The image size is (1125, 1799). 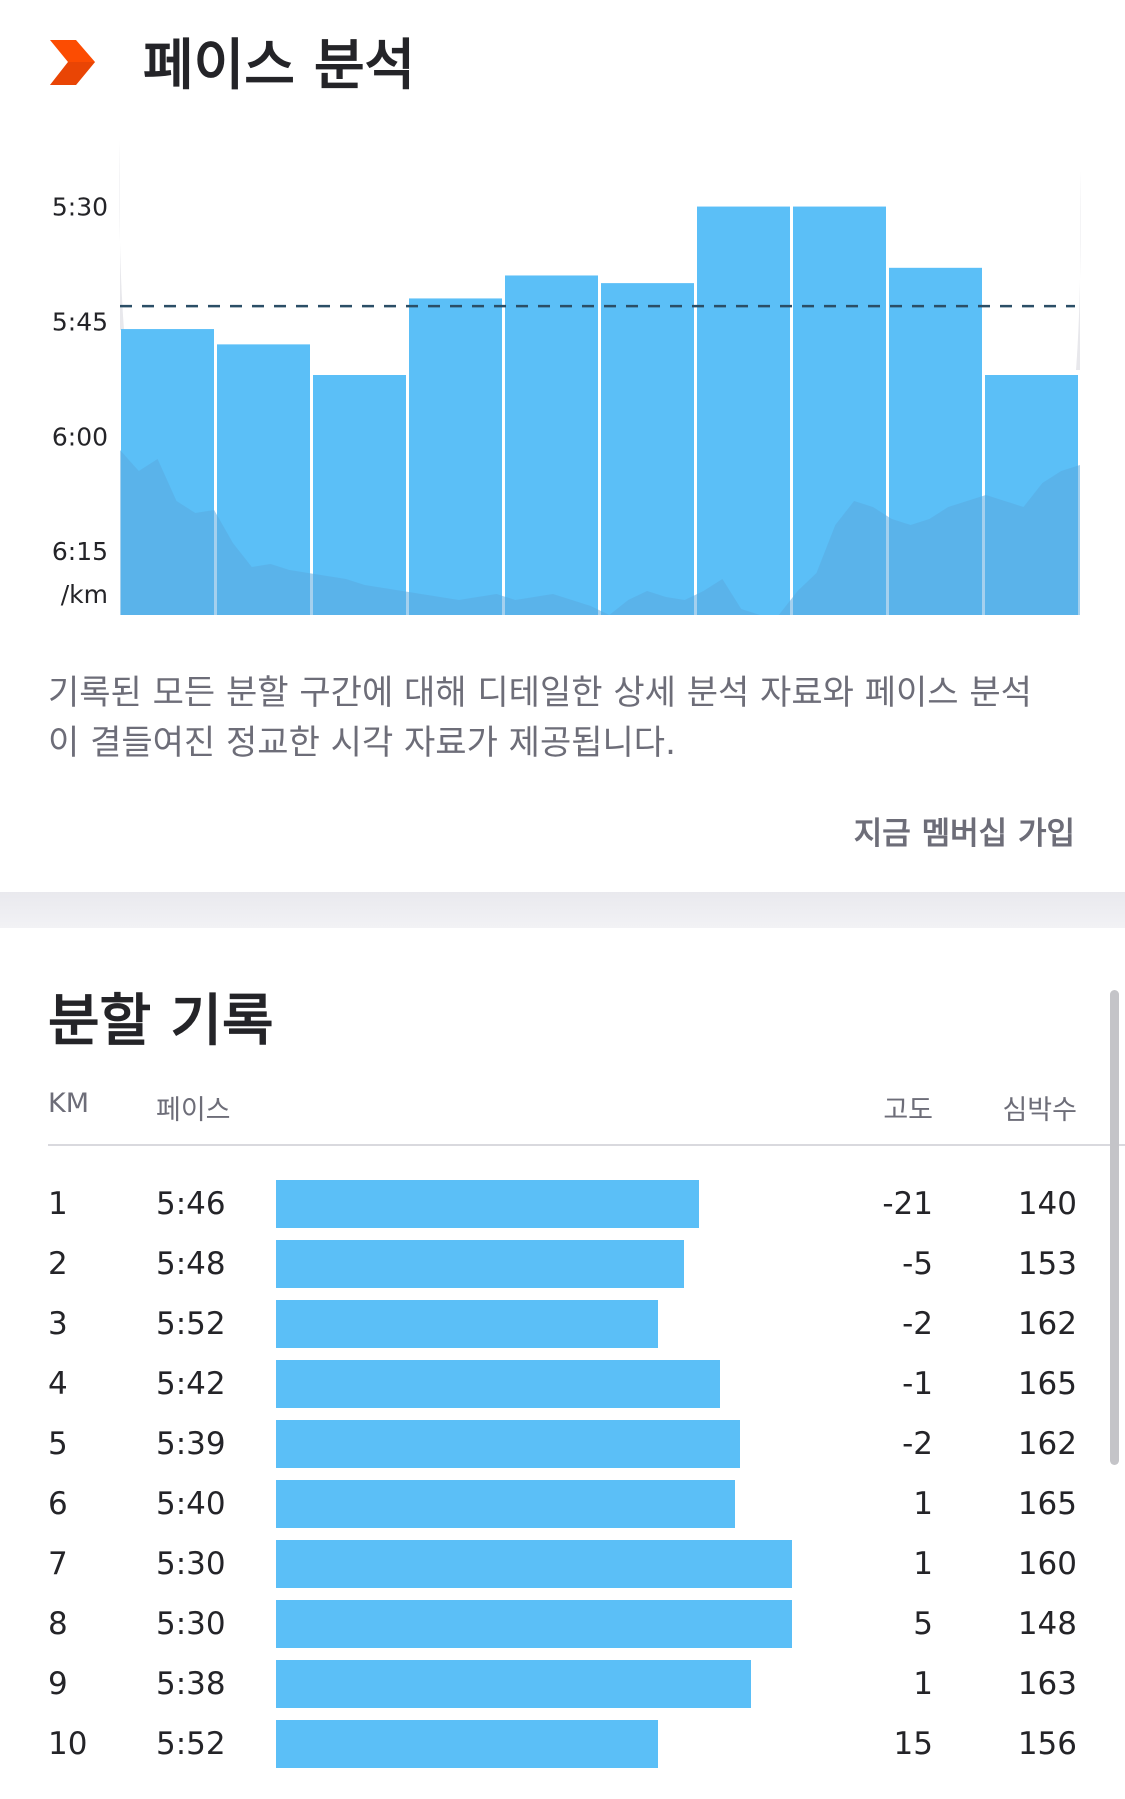 I want to click on split-km: 2, so click(x=58, y=1264).